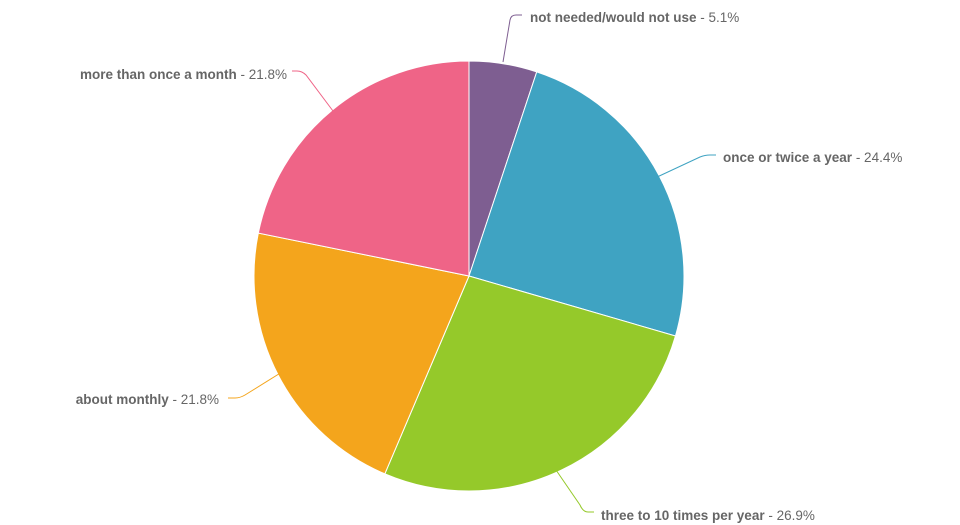 The width and height of the screenshot is (960, 525). I want to click on slice-category-4: about monthly, so click(122, 399).